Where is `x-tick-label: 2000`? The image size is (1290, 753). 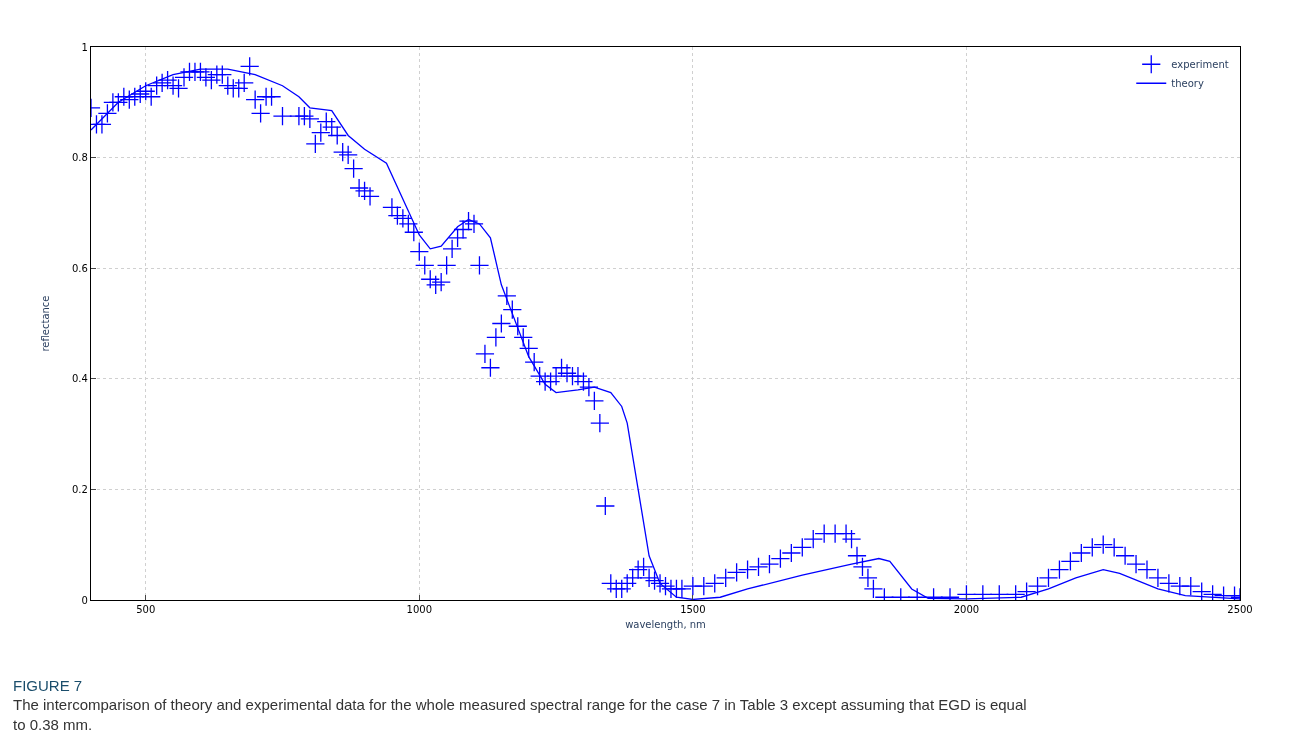
x-tick-label: 2000 is located at coordinates (966, 610).